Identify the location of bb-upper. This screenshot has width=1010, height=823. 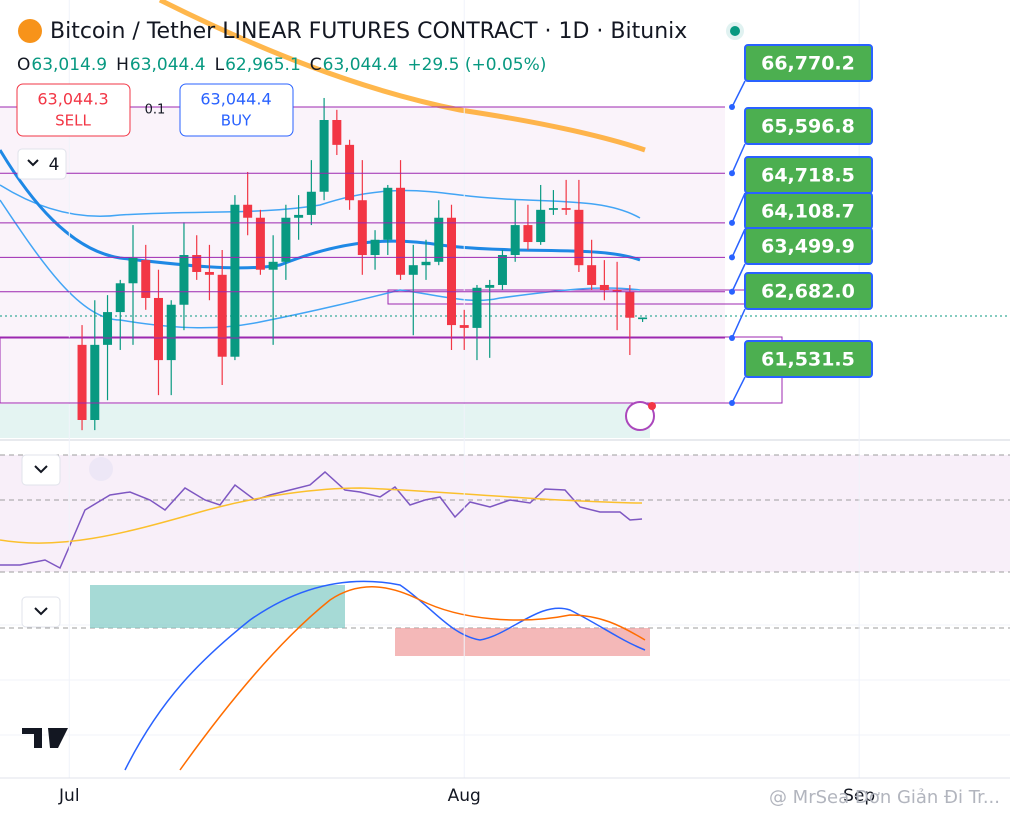
(320, 201).